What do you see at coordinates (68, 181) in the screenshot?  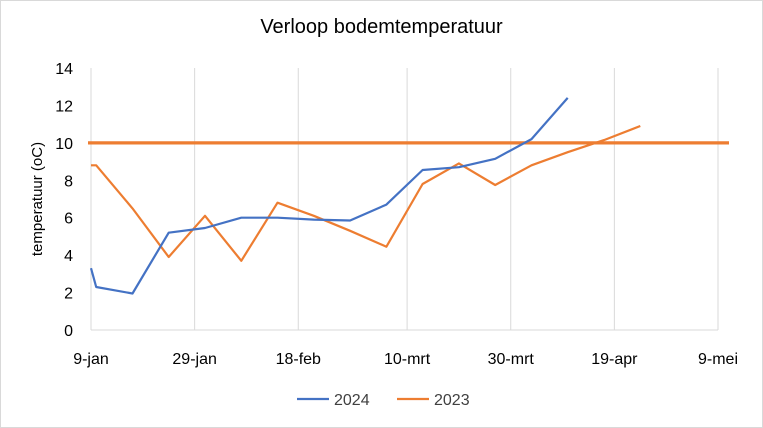 I see `y-tick-label: 8` at bounding box center [68, 181].